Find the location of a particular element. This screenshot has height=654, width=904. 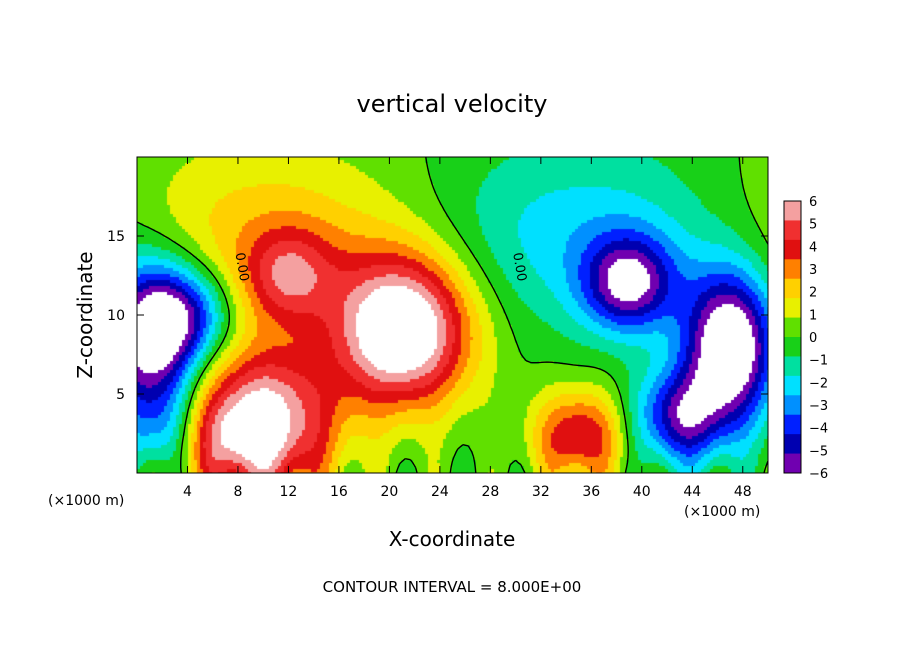

color-bar-label: −4 is located at coordinates (818, 429).